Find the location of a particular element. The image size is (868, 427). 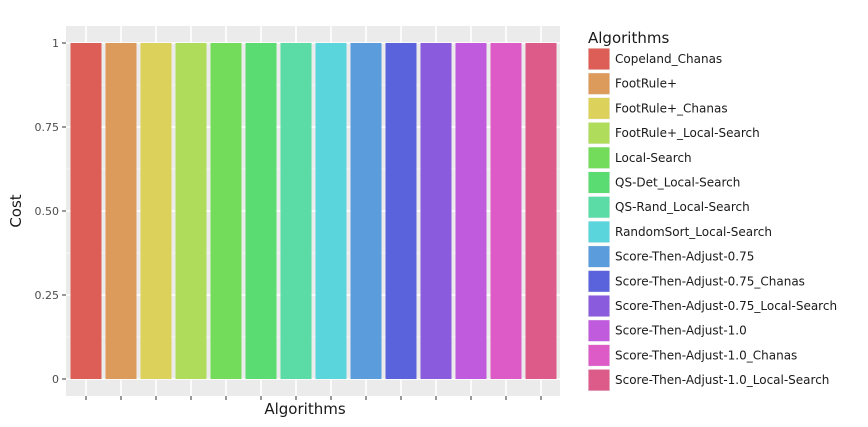

legend-label: Score-Then-Adjust-1.0_Chanas is located at coordinates (706, 355).